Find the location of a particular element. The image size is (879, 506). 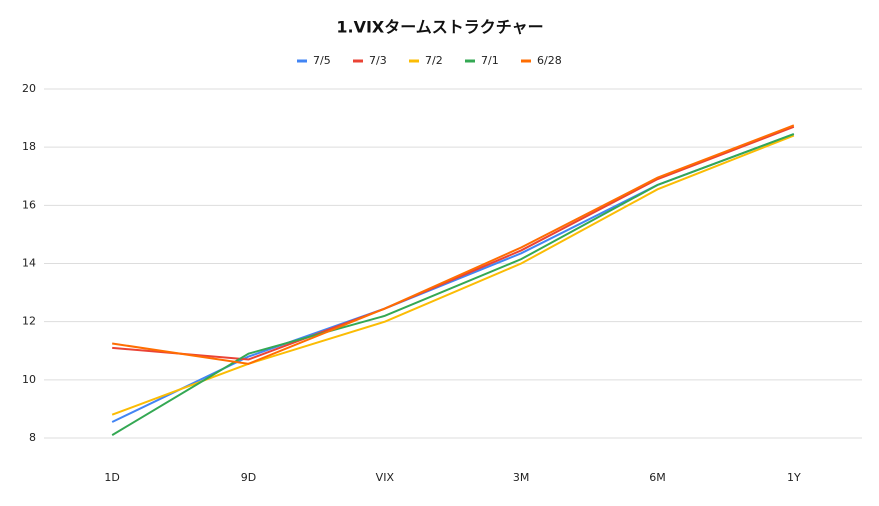

x-tick-label: 1Y is located at coordinates (794, 477).